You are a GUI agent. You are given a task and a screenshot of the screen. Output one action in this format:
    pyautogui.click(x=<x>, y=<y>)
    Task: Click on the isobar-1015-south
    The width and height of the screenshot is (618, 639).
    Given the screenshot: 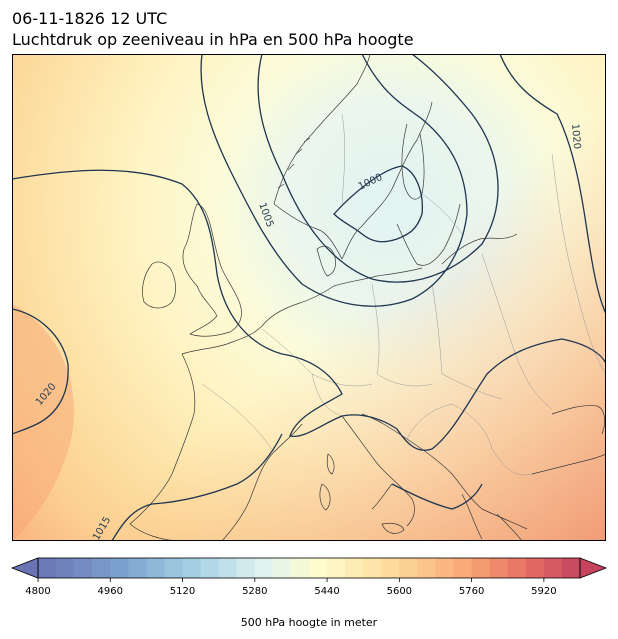 What is the action you would take?
    pyautogui.click(x=197, y=487)
    